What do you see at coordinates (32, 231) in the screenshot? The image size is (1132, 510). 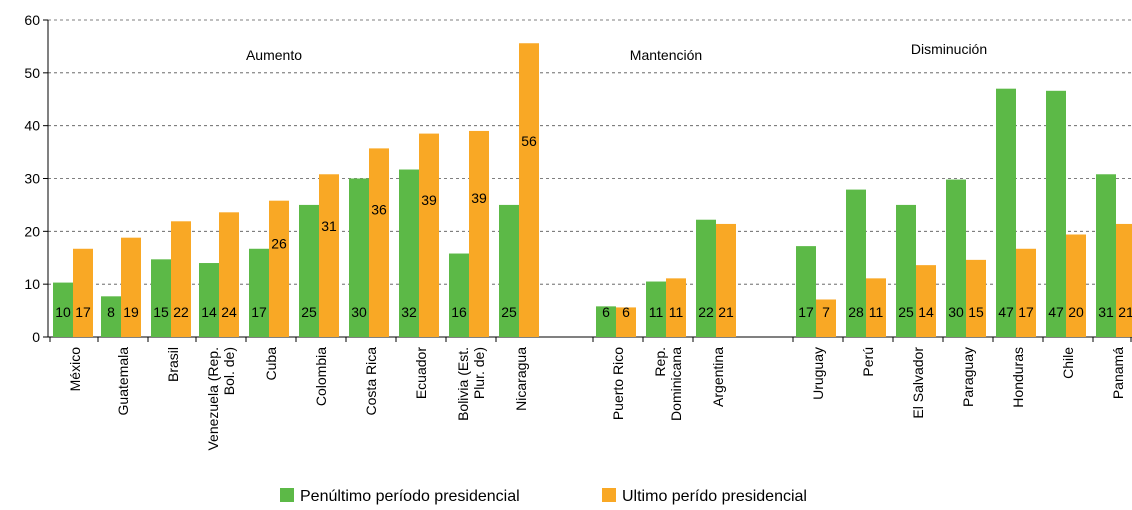 I see `y-tick-label-20: 20` at bounding box center [32, 231].